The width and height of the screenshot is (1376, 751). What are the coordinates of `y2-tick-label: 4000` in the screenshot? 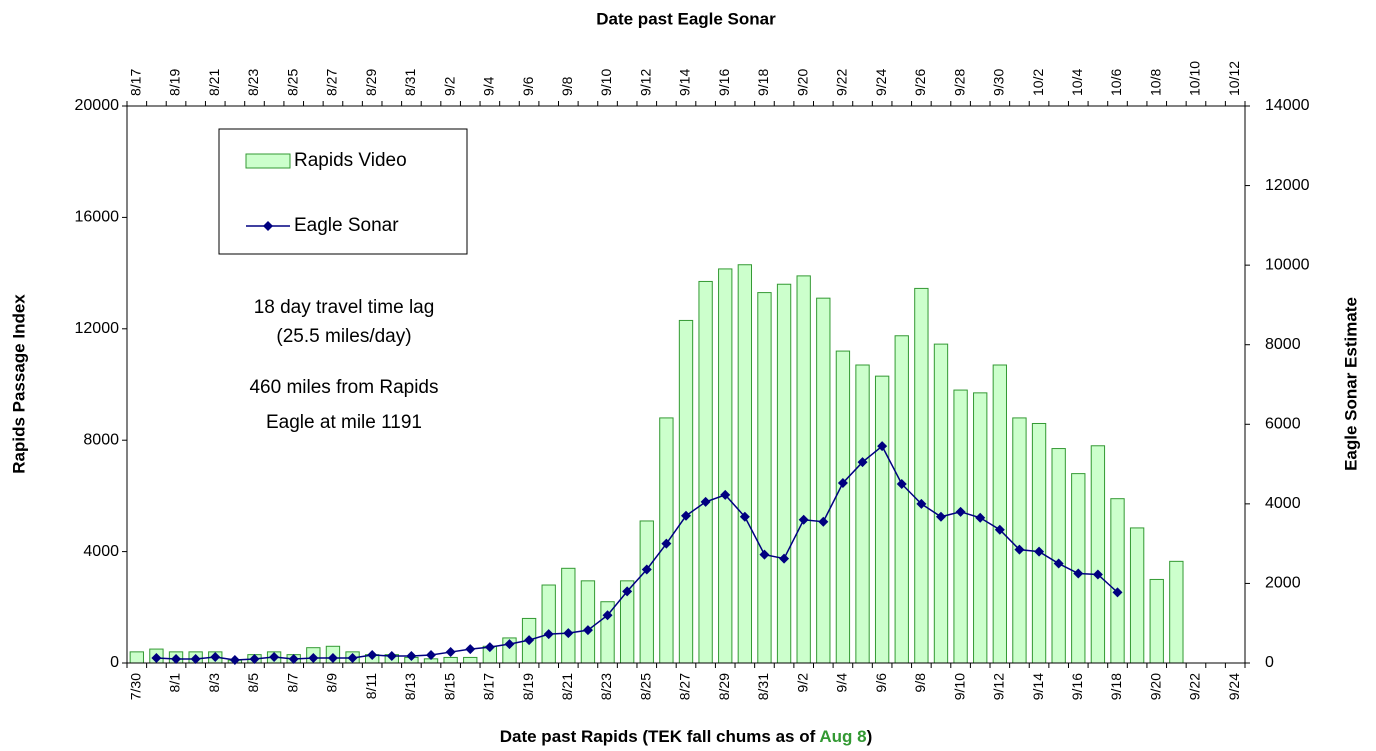 It's located at (1283, 503).